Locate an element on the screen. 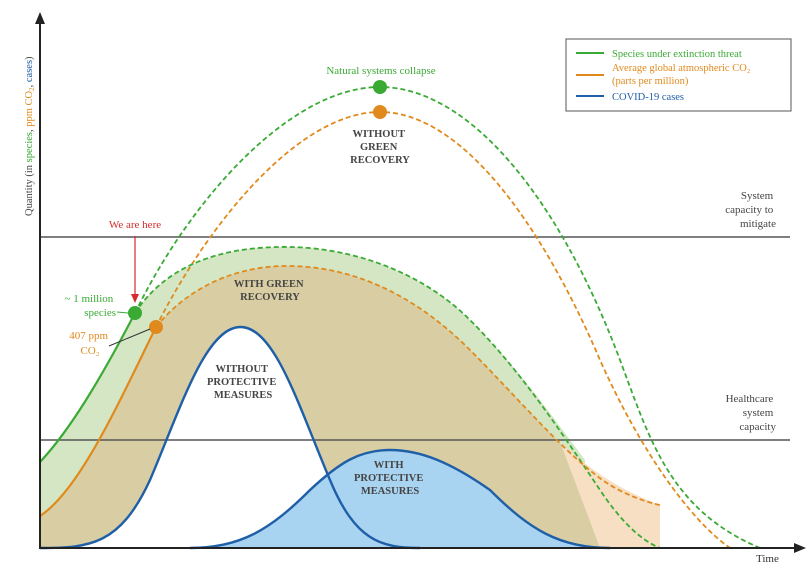  green-peak-dot is located at coordinates (380, 87).